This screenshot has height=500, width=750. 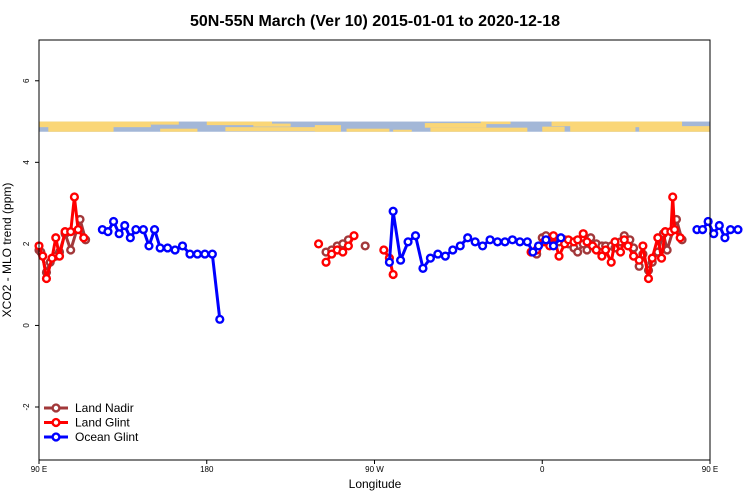 I want to click on y-tick-label: -2, so click(x=26, y=407).